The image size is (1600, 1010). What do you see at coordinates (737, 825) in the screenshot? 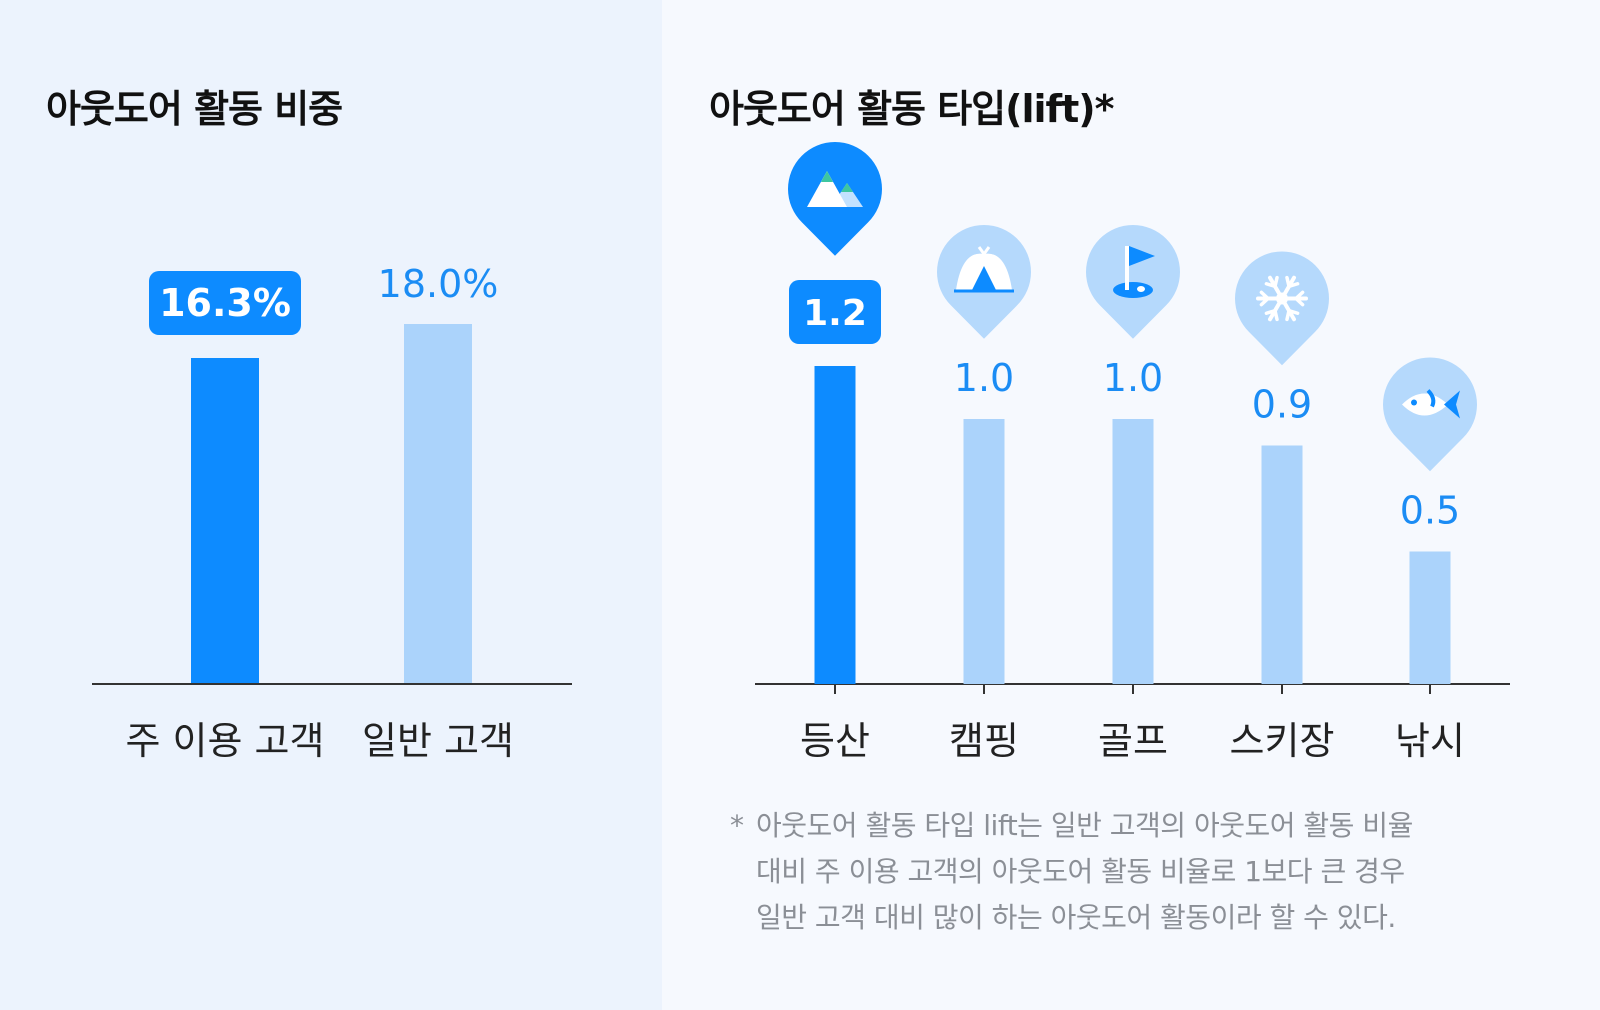
I see `footnote-marker: *` at bounding box center [737, 825].